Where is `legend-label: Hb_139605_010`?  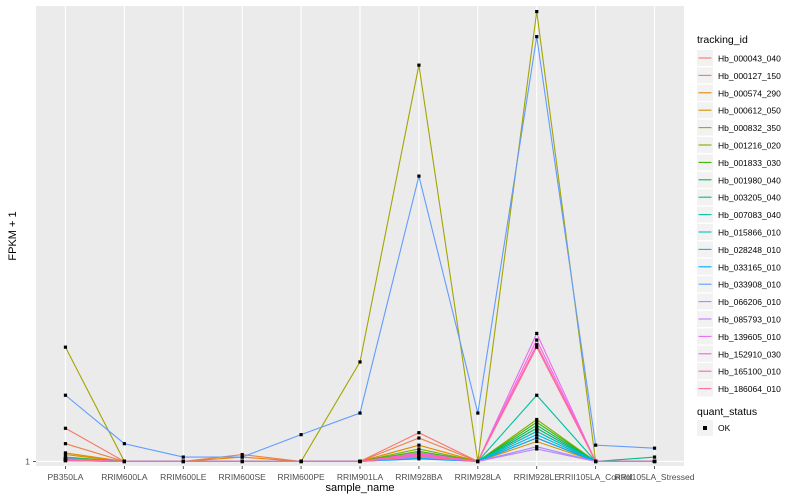 legend-label: Hb_139605_010 is located at coordinates (749, 337).